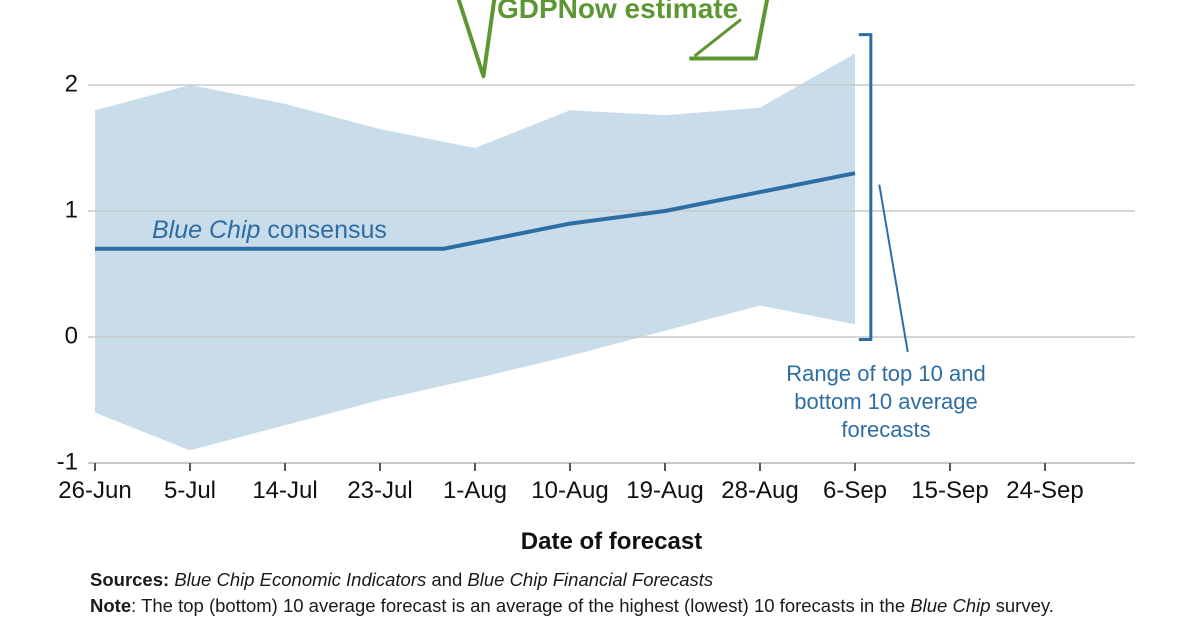 This screenshot has width=1200, height=630. What do you see at coordinates (475, 211) in the screenshot?
I see `blue-chip-consensus-line` at bounding box center [475, 211].